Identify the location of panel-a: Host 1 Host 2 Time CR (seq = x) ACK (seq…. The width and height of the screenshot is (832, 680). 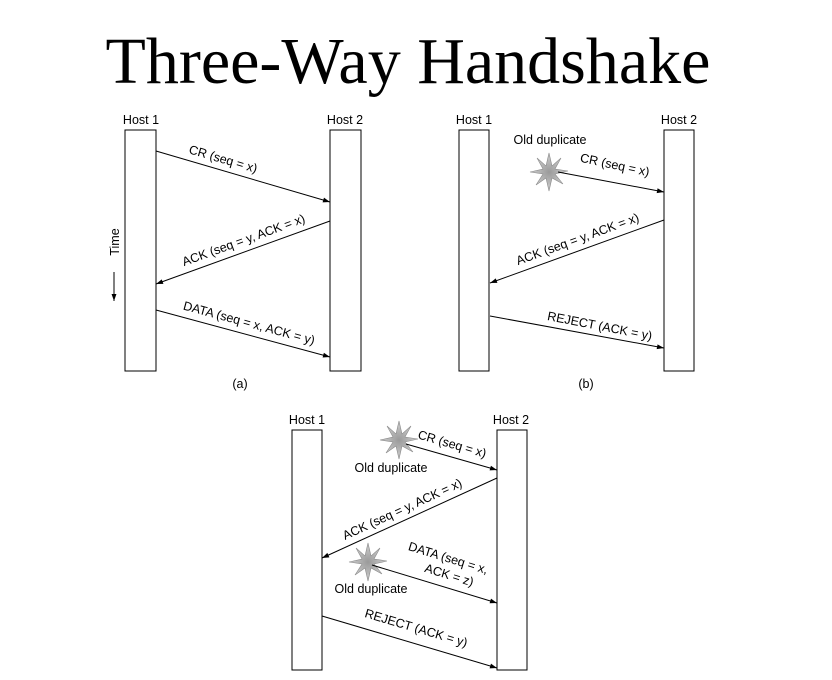
(235, 252).